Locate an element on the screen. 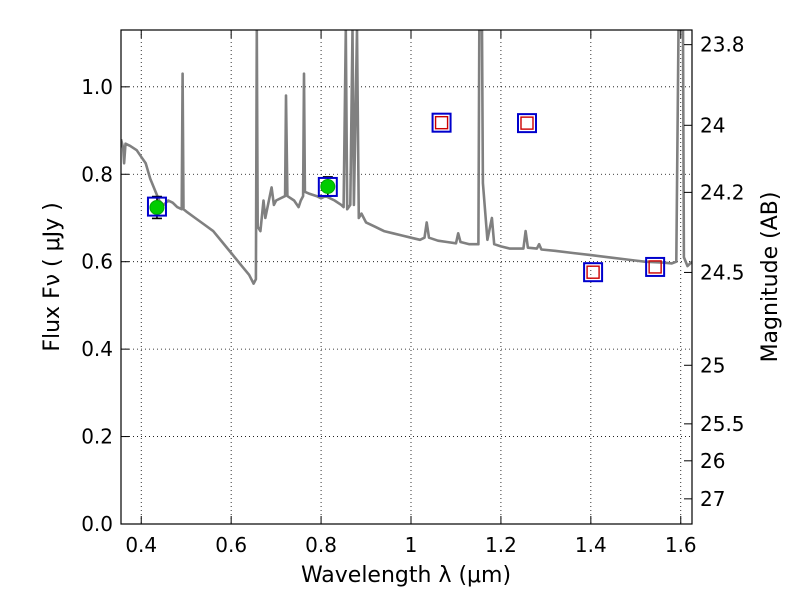  y-tick-label: 0.4 is located at coordinates (97, 349).